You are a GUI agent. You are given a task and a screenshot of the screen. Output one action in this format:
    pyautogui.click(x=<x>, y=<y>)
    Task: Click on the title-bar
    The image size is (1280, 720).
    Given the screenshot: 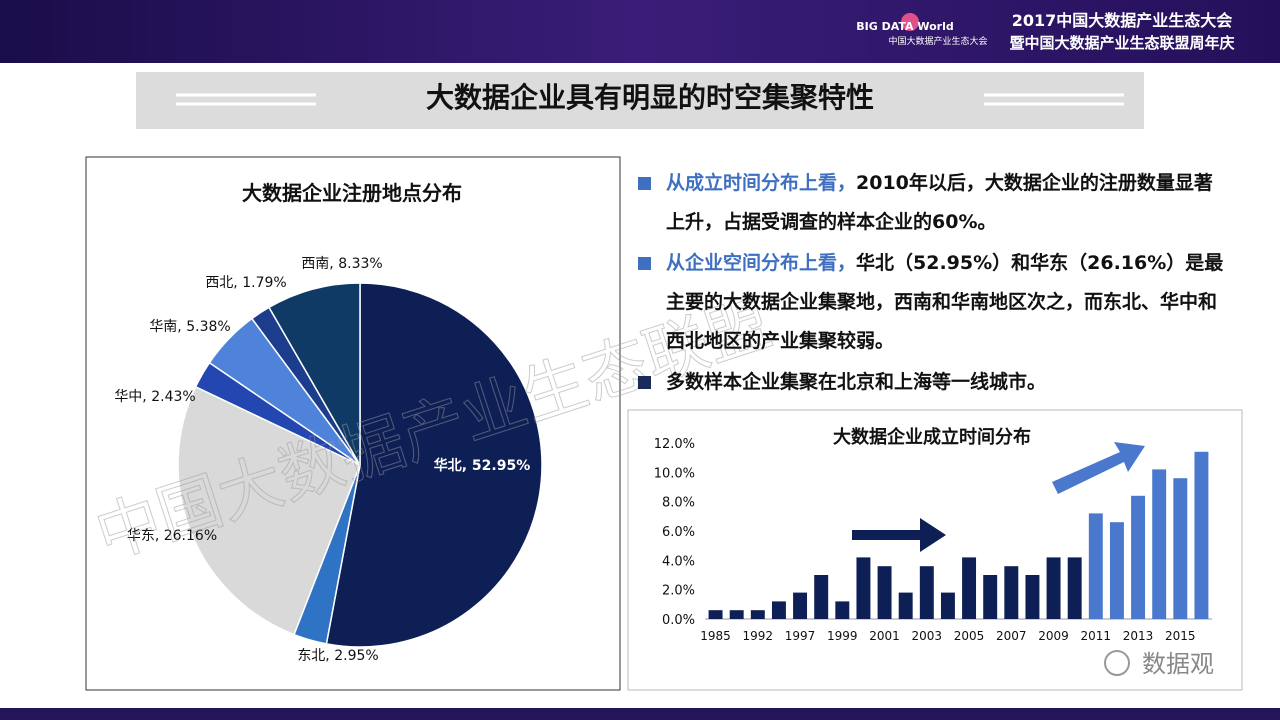 What is the action you would take?
    pyautogui.click(x=640, y=100)
    